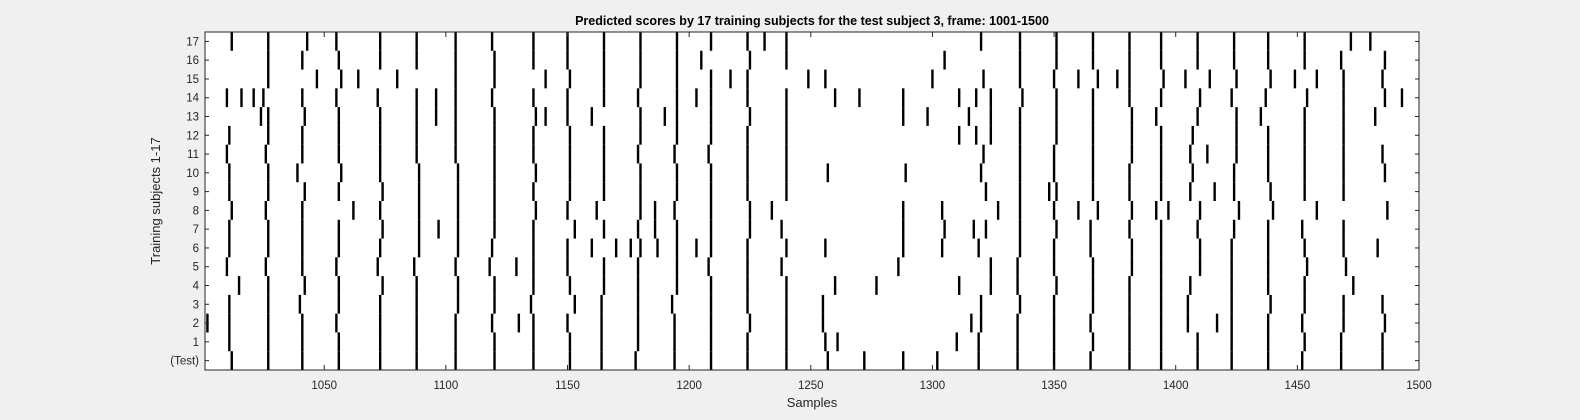  Describe the element at coordinates (567, 386) in the screenshot. I see `x-tick-label: 1150` at that location.